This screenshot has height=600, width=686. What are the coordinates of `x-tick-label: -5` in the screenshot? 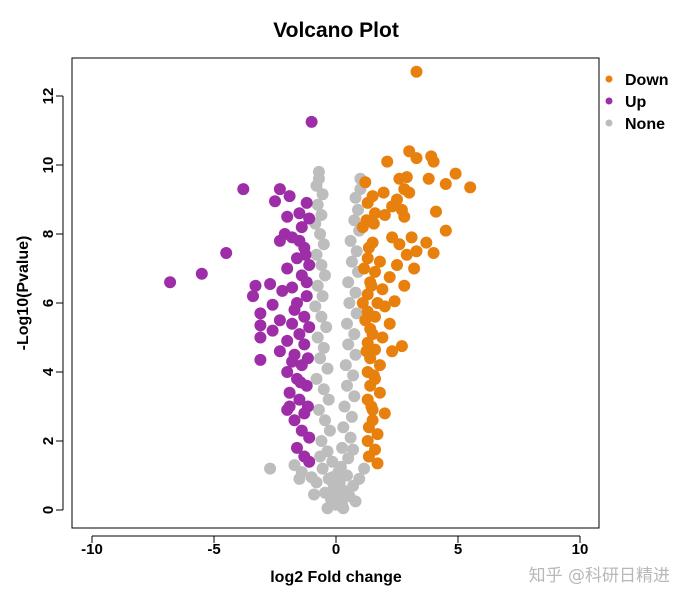 It's located at (213, 549).